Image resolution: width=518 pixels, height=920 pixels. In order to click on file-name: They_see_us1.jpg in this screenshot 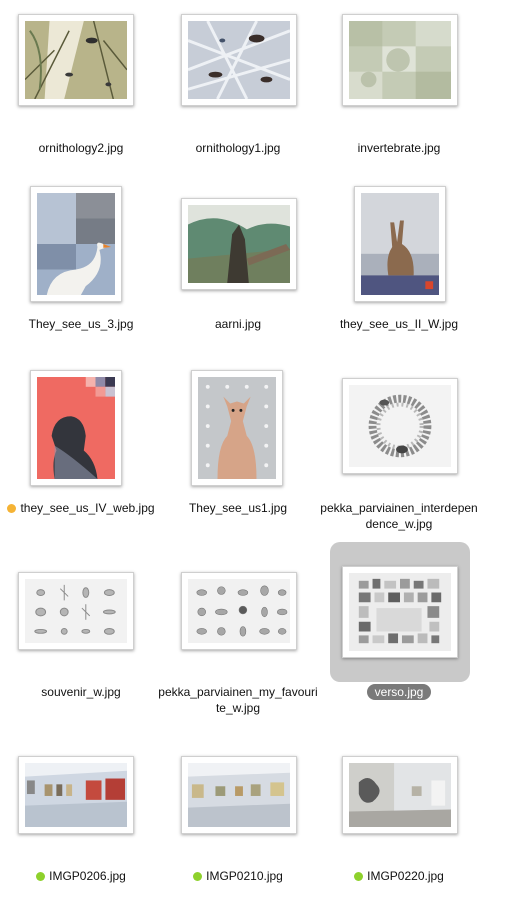, I will do `click(238, 508)`.